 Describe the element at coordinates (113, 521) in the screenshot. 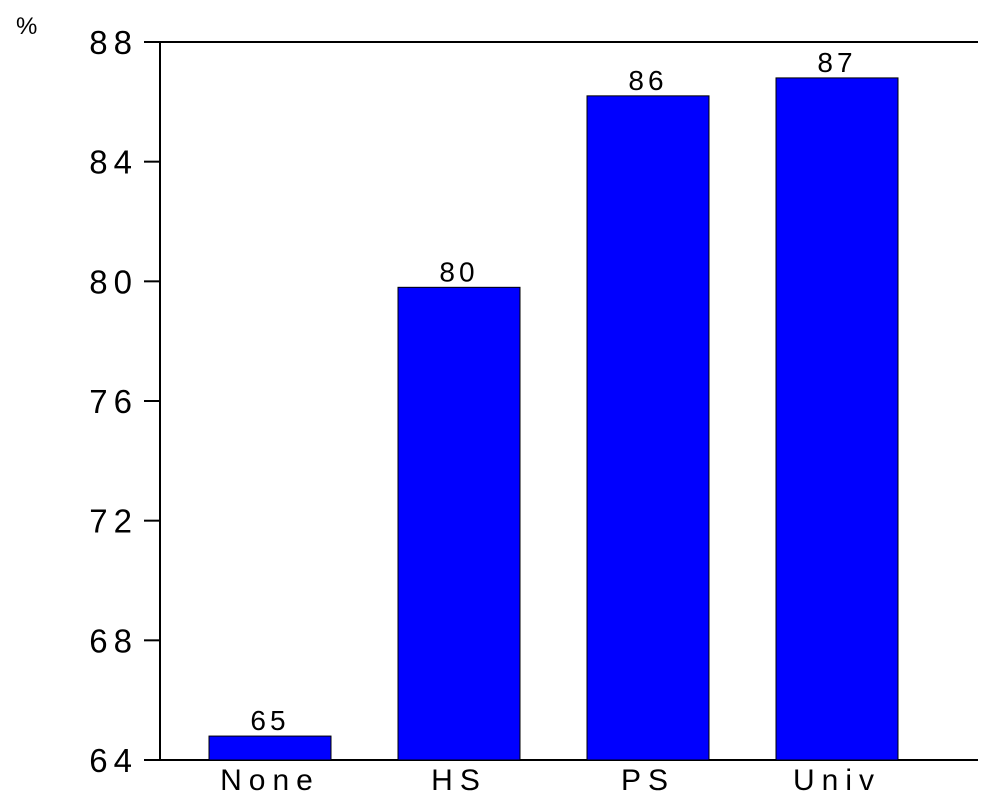

I see `y-tick-label: 72` at that location.